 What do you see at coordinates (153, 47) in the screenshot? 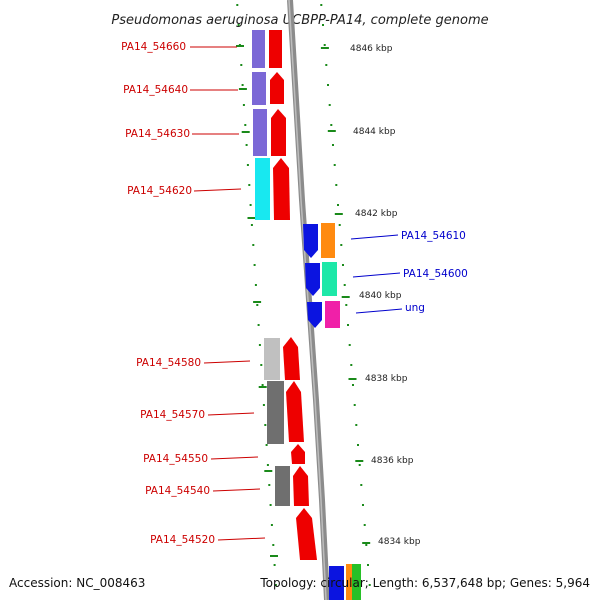
I see `gene-label-pa14-54660: PA14_54660` at bounding box center [153, 47].